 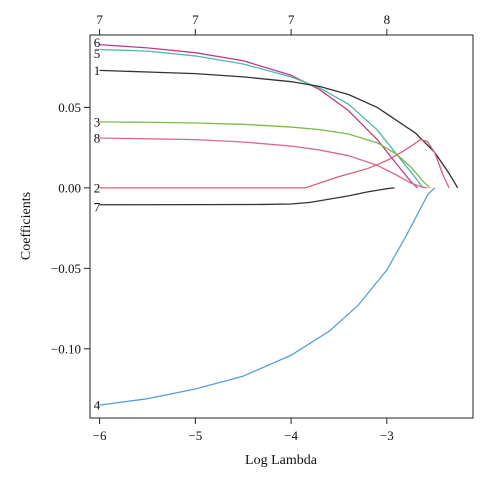 I want to click on x-tick-label: −6, so click(x=100, y=435).